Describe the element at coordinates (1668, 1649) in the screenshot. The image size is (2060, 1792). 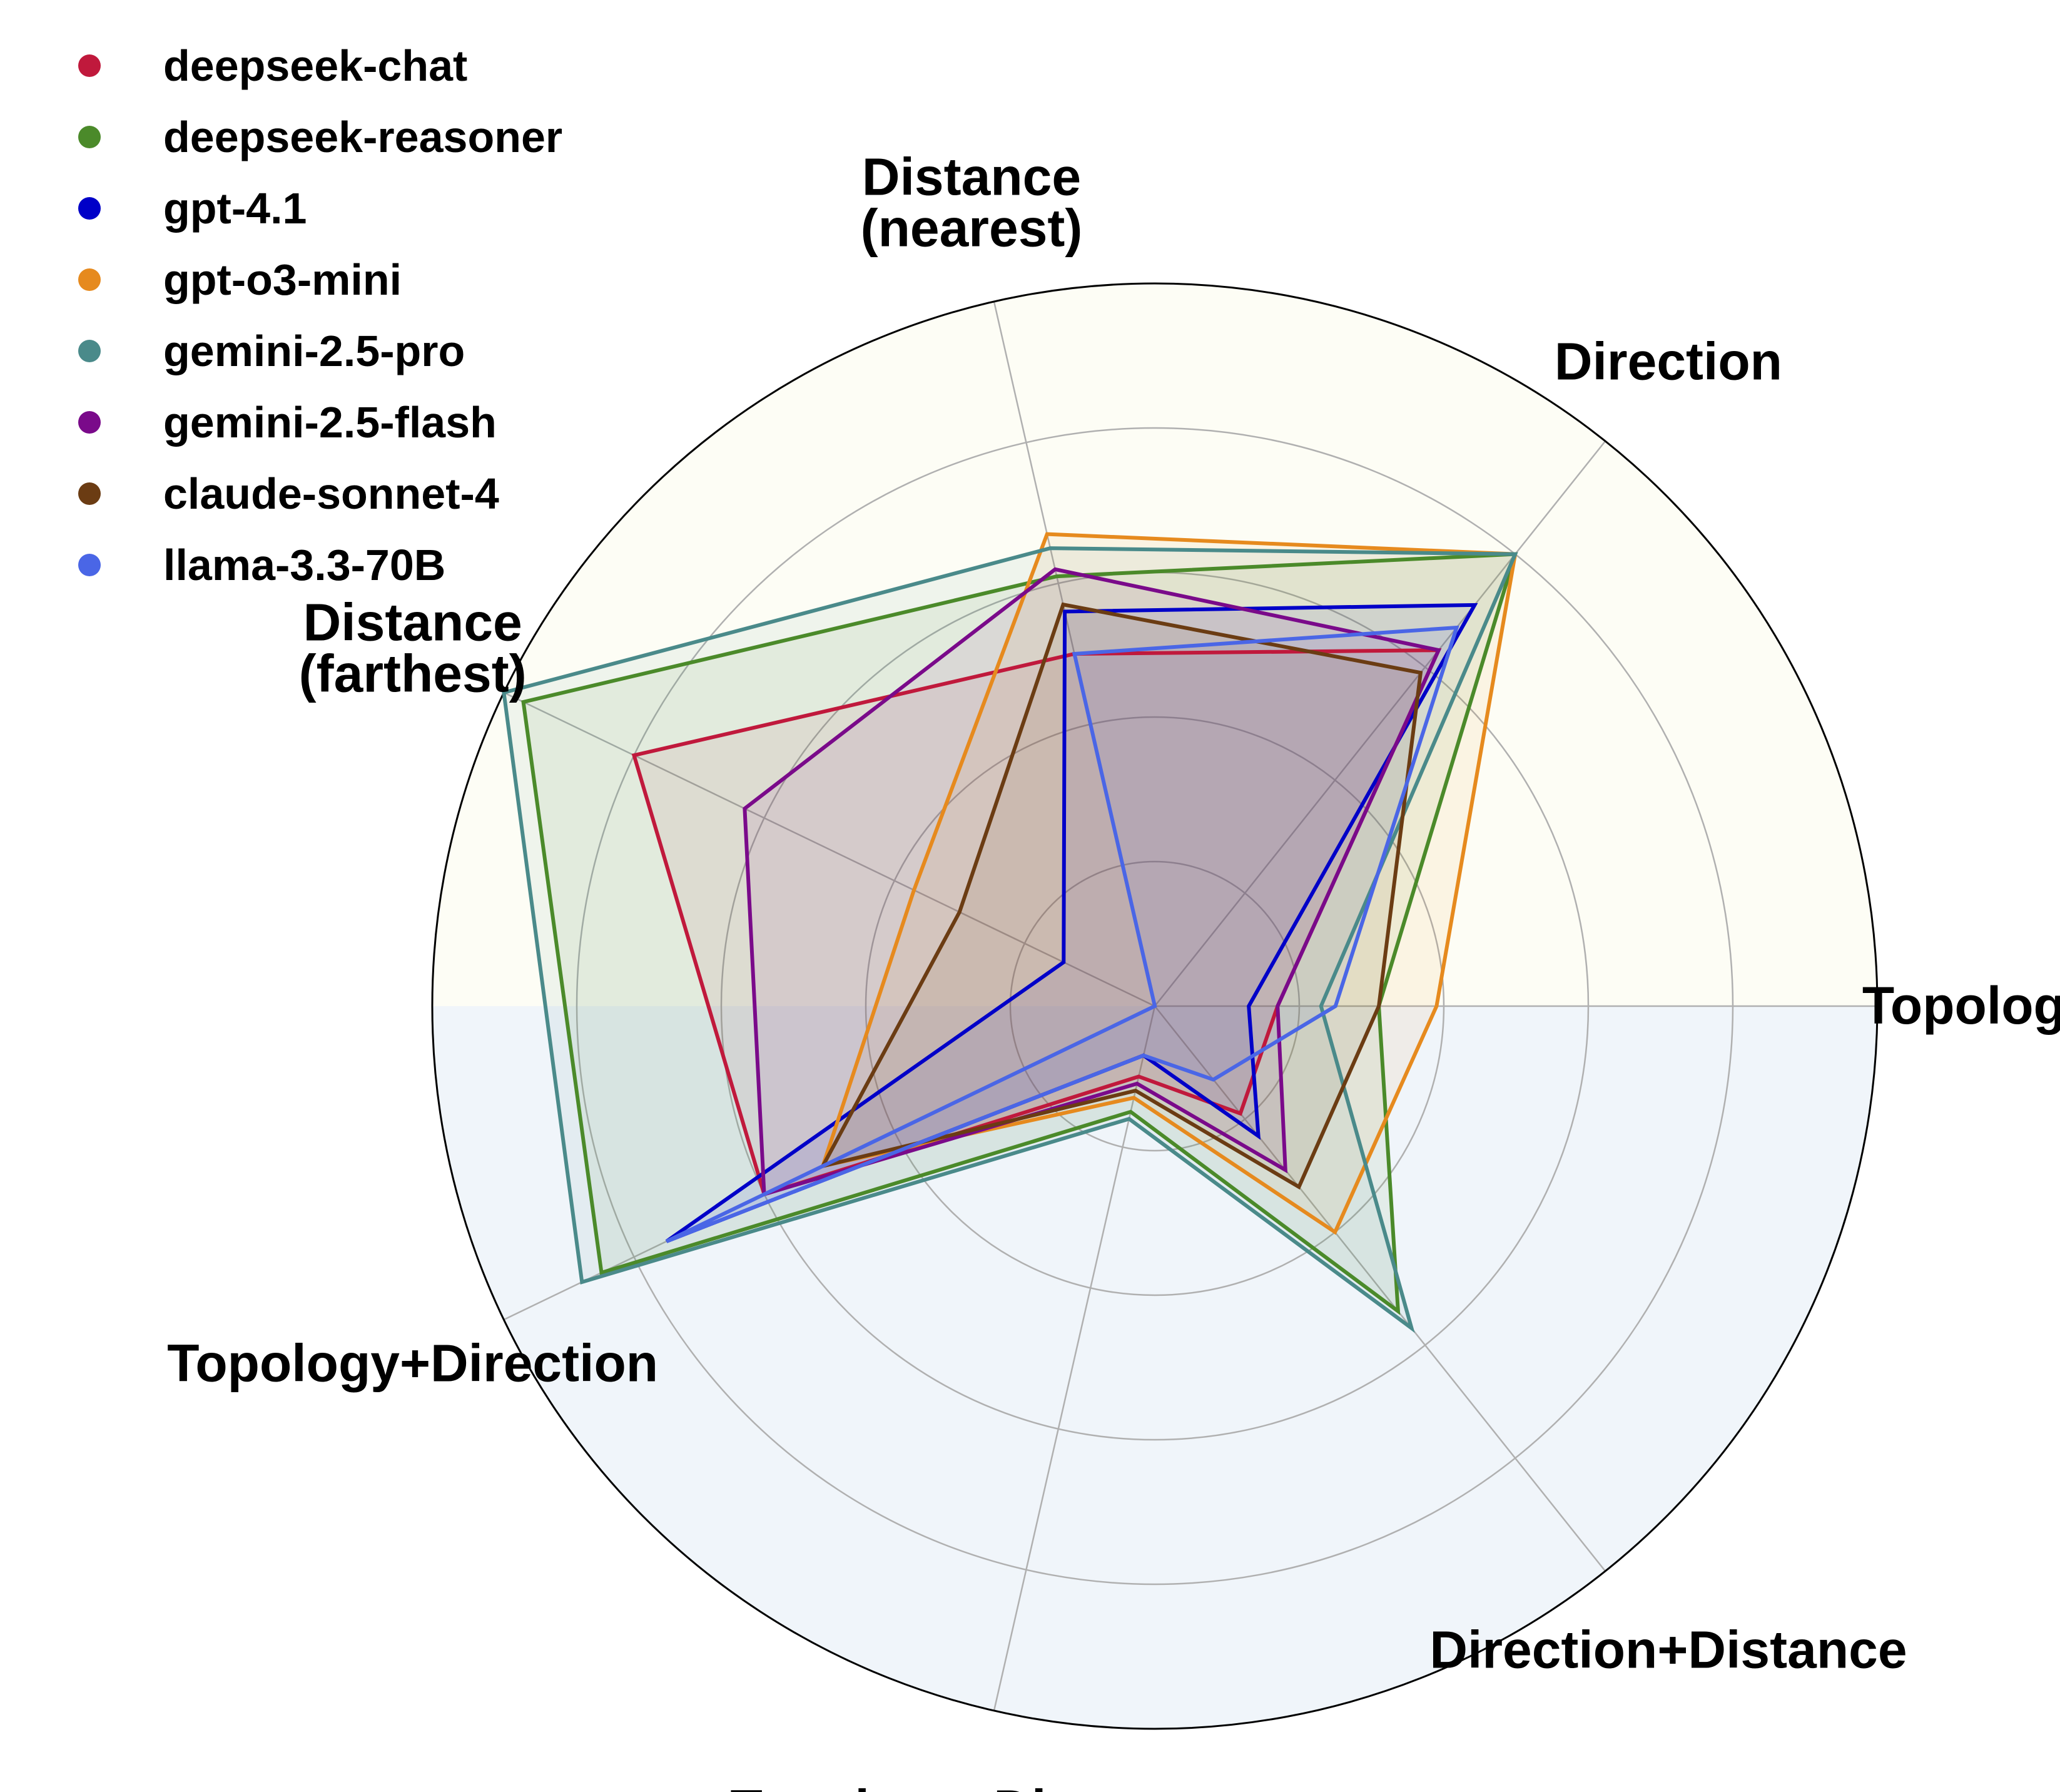
I see `axis-label-7: Direction+Distance` at that location.